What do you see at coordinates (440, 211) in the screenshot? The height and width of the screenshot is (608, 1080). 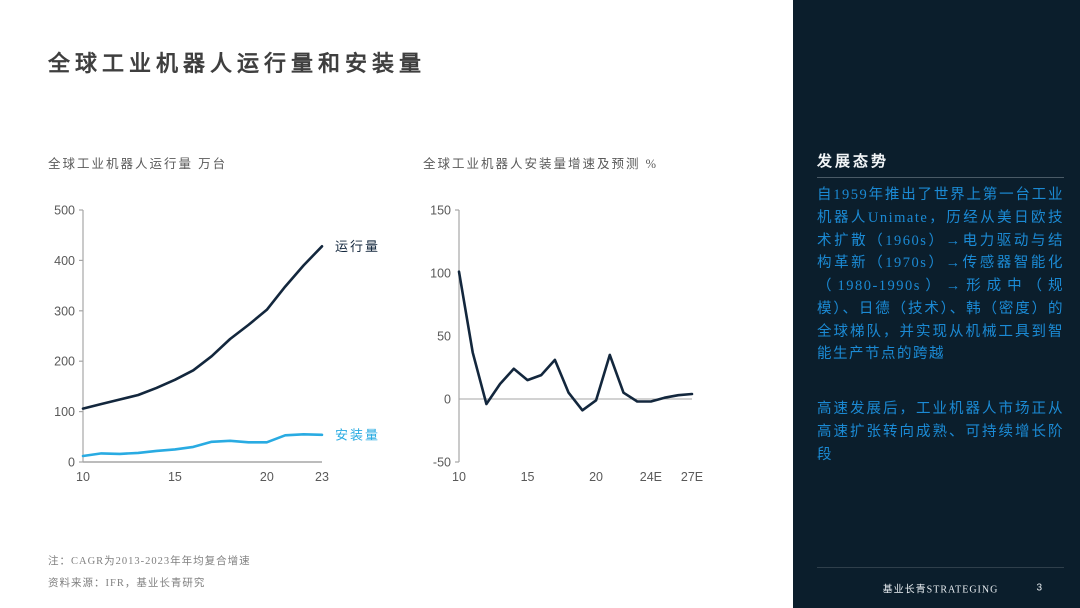 I see `y-tick-label: 150` at bounding box center [440, 211].